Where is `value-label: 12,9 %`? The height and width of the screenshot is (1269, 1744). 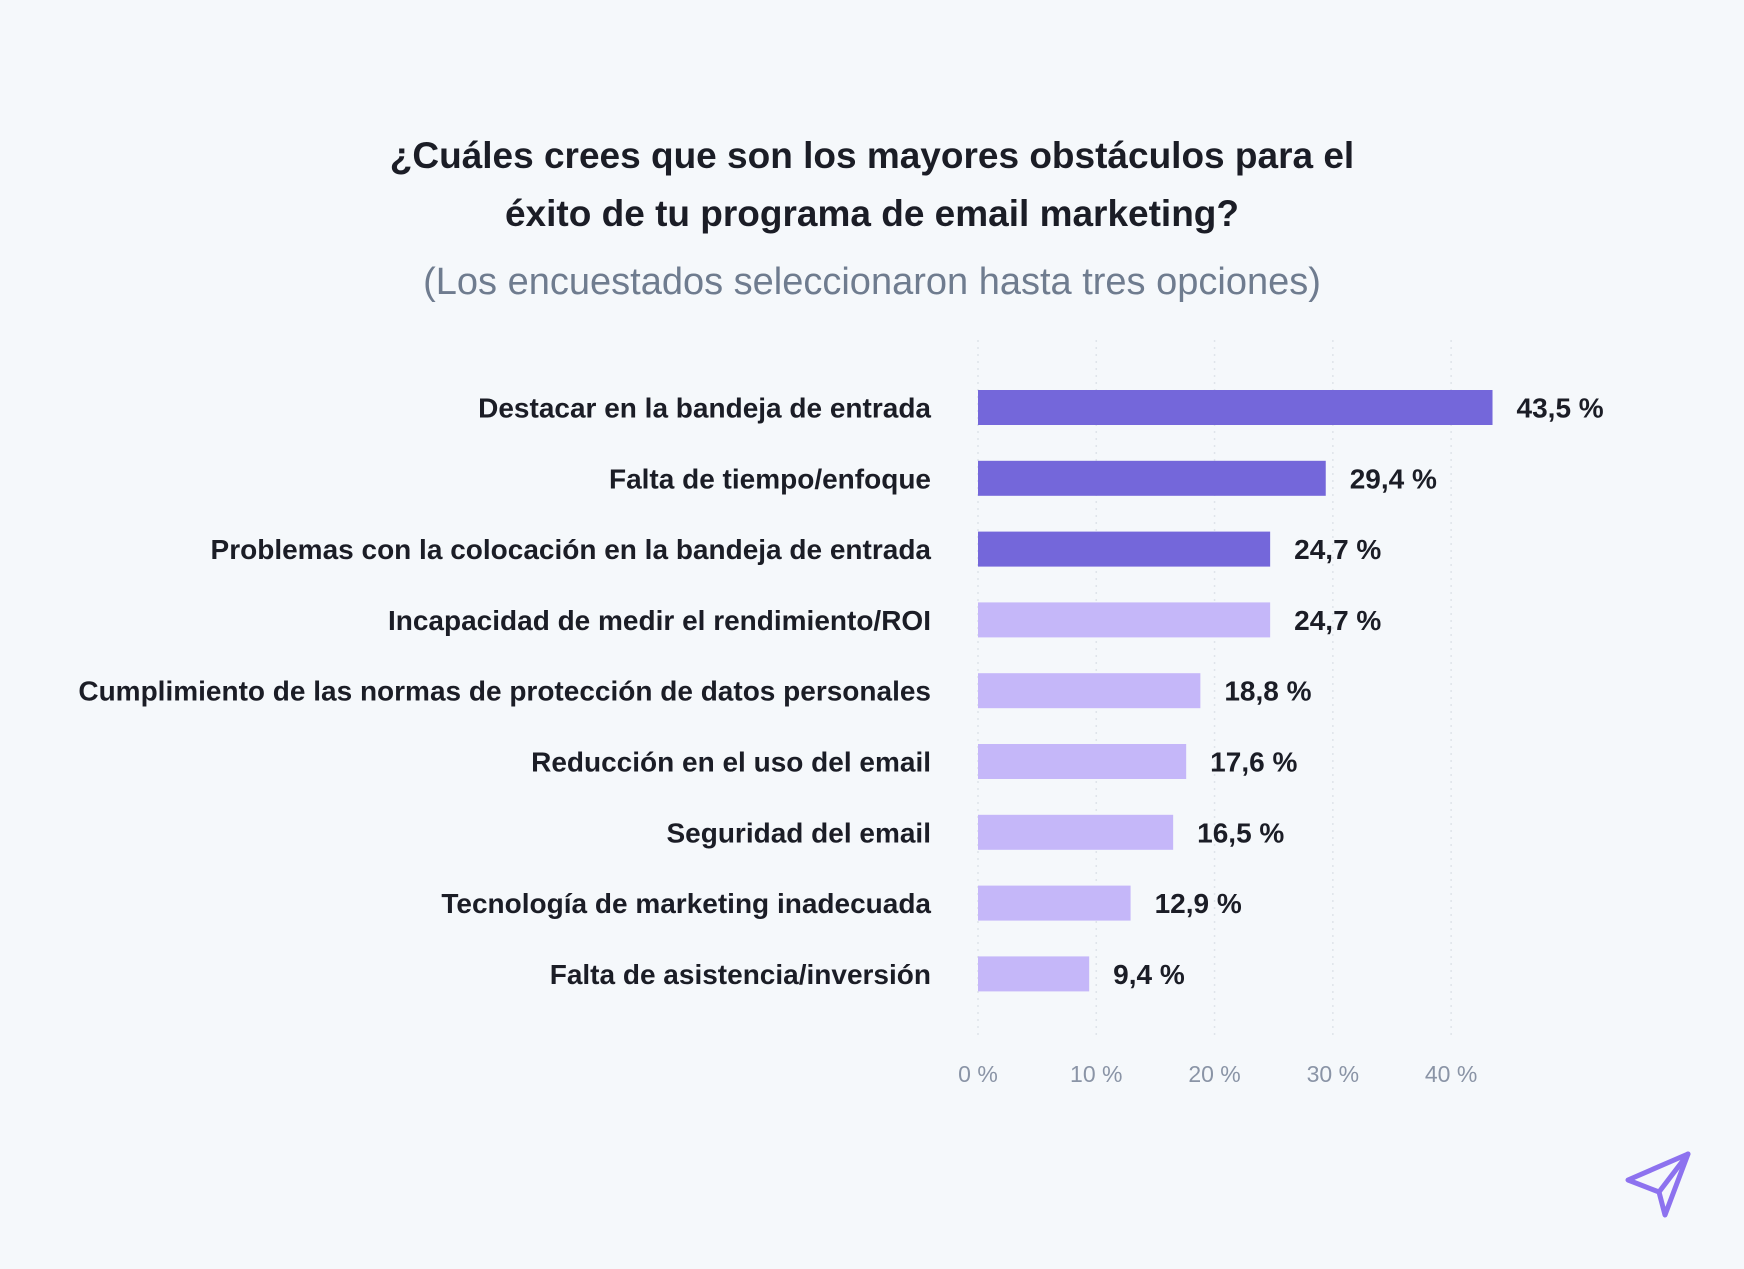 value-label: 12,9 % is located at coordinates (1198, 903).